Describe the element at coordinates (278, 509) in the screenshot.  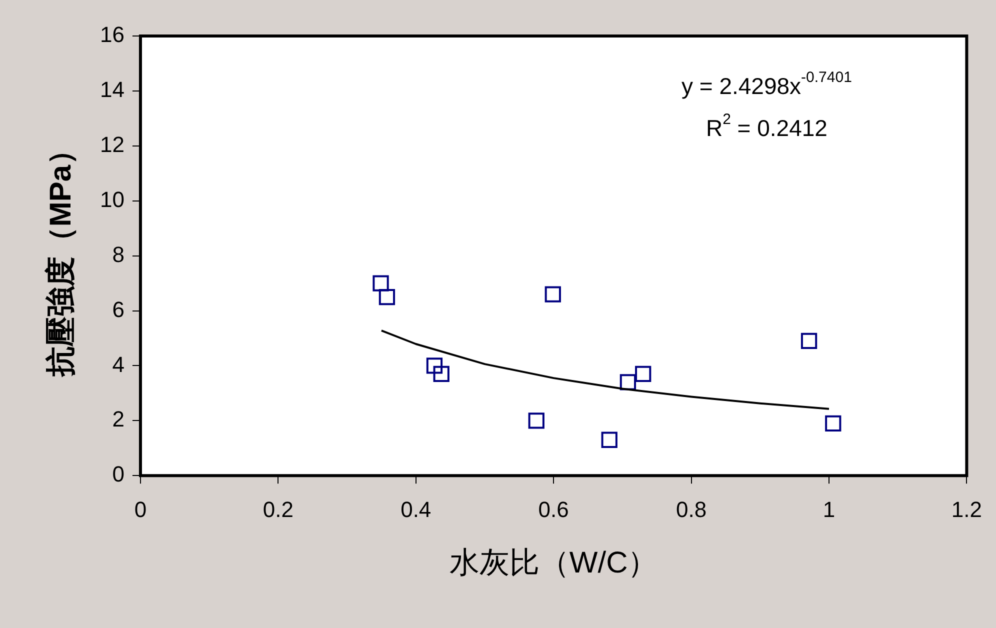
I see `x-tick-label: 0.2` at that location.